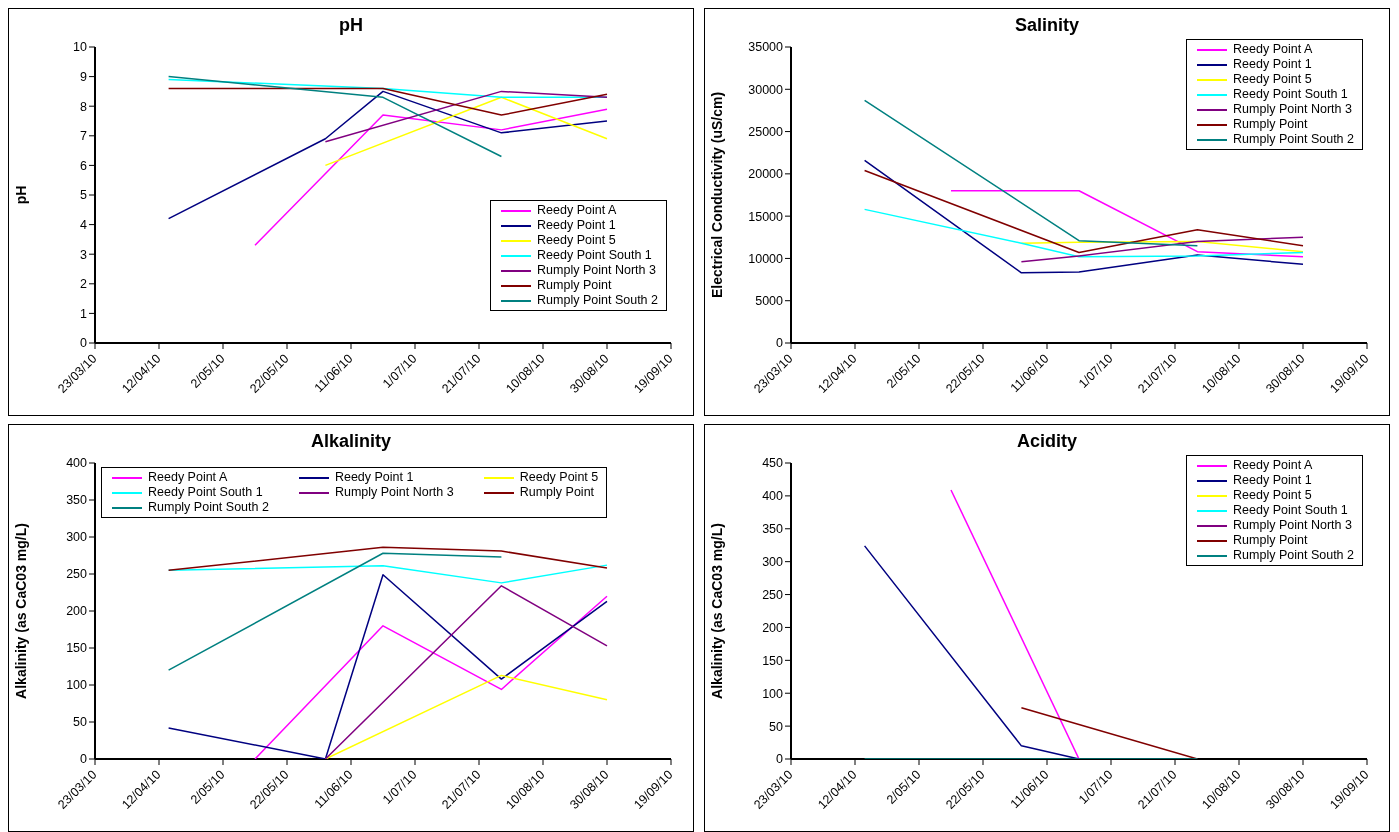 This screenshot has height=832, width=1399. What do you see at coordinates (766, 132) in the screenshot?
I see `y-tick-label: 25000` at bounding box center [766, 132].